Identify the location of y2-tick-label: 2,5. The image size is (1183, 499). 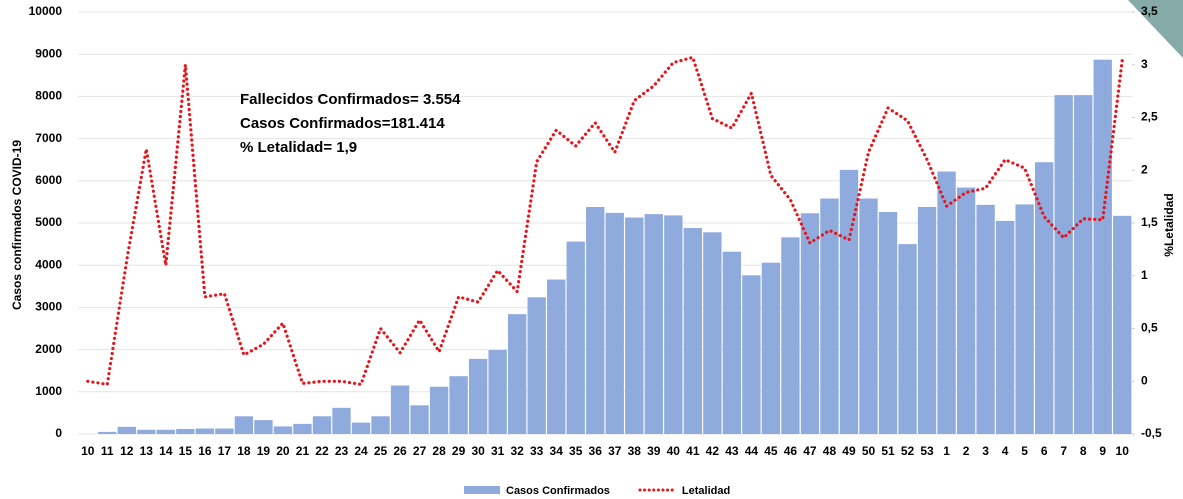
(1149, 117).